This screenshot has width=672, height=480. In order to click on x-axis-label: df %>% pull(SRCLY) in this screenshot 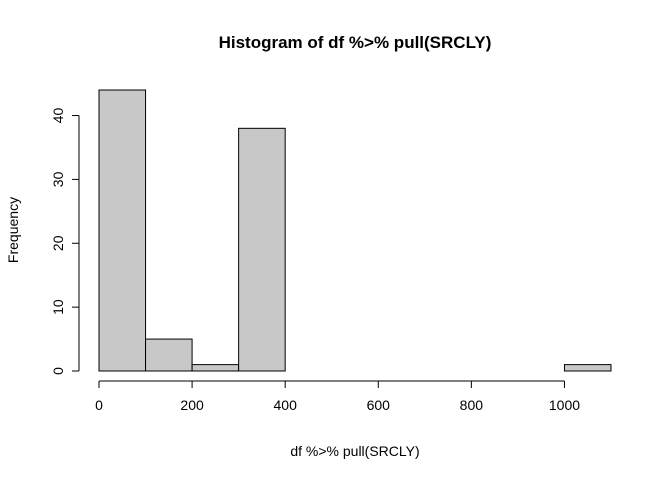, I will do `click(354, 451)`.